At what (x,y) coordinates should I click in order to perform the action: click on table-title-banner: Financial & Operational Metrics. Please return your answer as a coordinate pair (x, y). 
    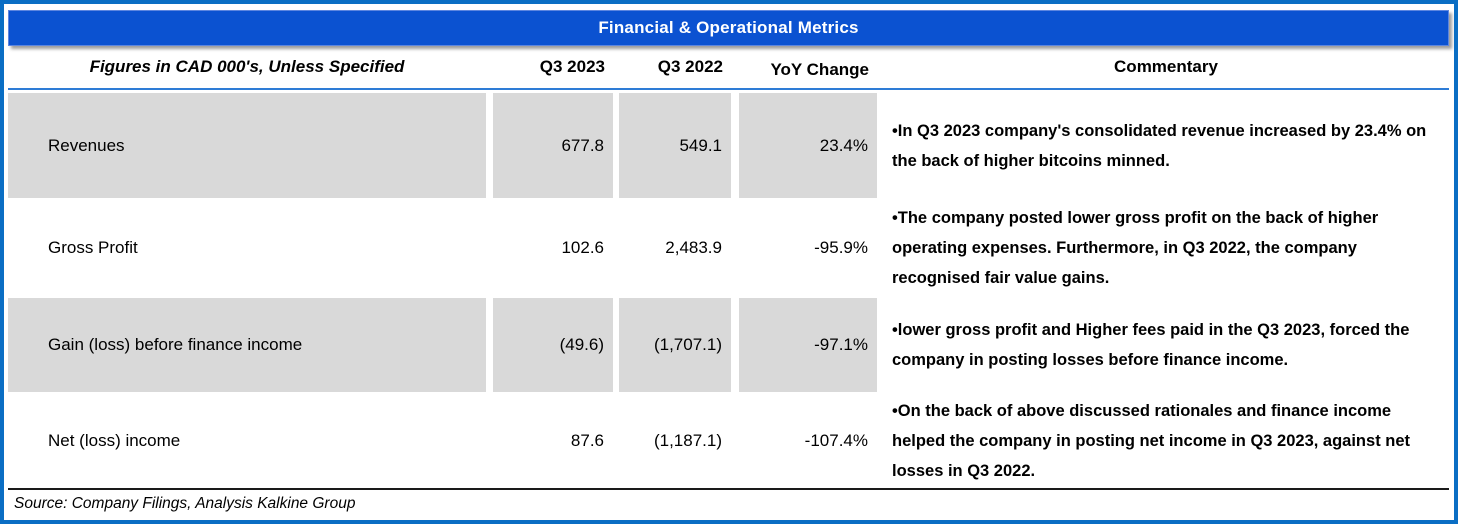
    Looking at the image, I should click on (728, 28).